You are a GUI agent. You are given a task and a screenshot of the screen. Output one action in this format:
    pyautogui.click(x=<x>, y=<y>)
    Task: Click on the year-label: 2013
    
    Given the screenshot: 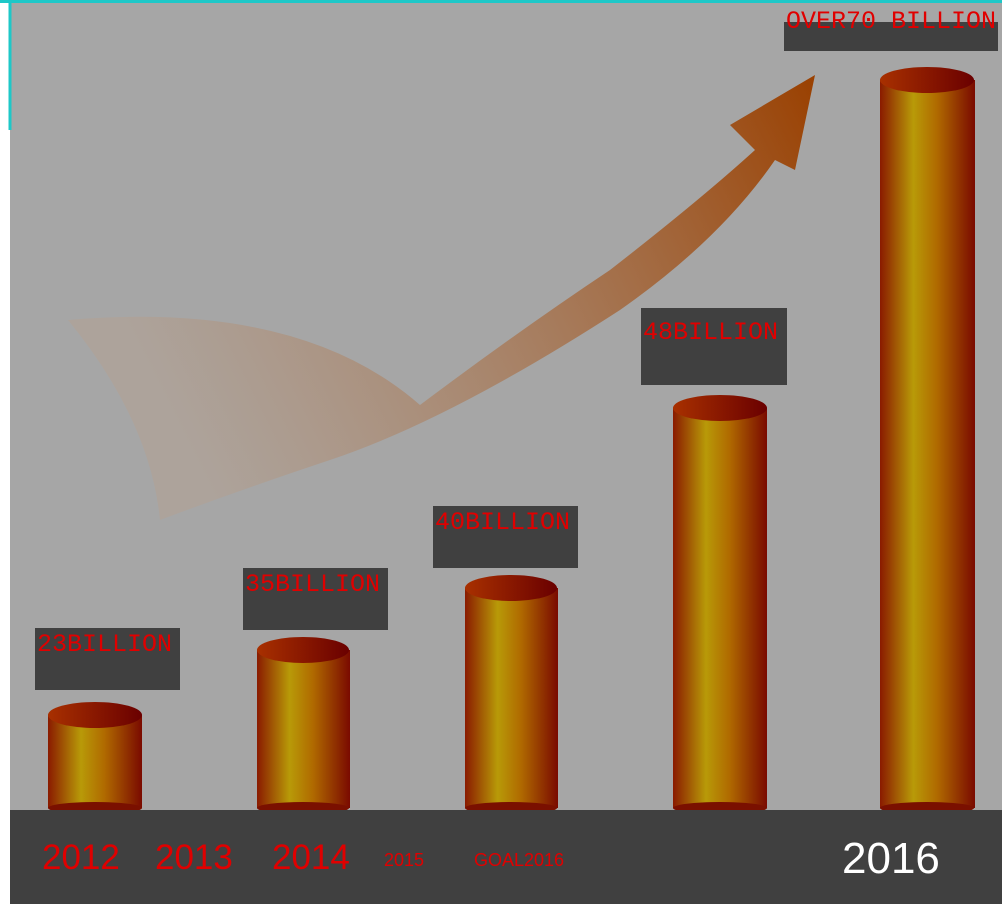 What is the action you would take?
    pyautogui.click(x=194, y=857)
    